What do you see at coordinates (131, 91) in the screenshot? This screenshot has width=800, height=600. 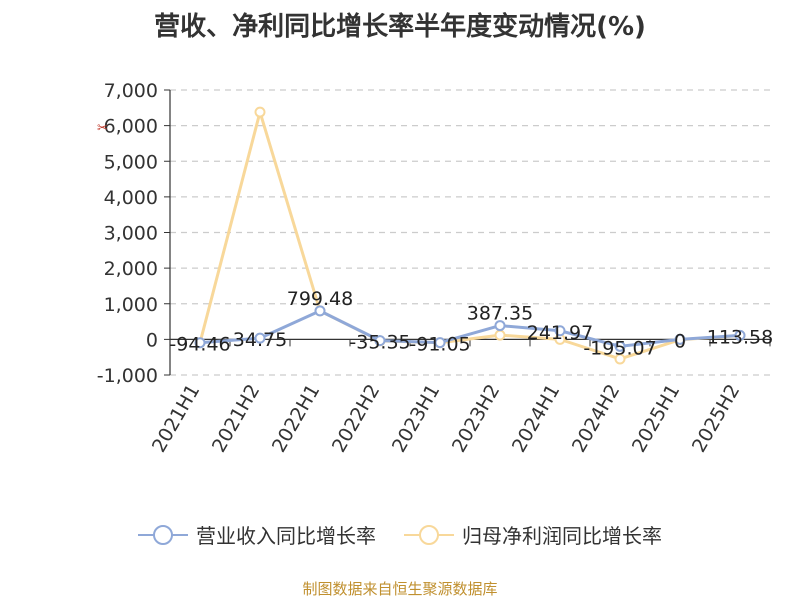 I see `y-tick-label: 7,000` at bounding box center [131, 91].